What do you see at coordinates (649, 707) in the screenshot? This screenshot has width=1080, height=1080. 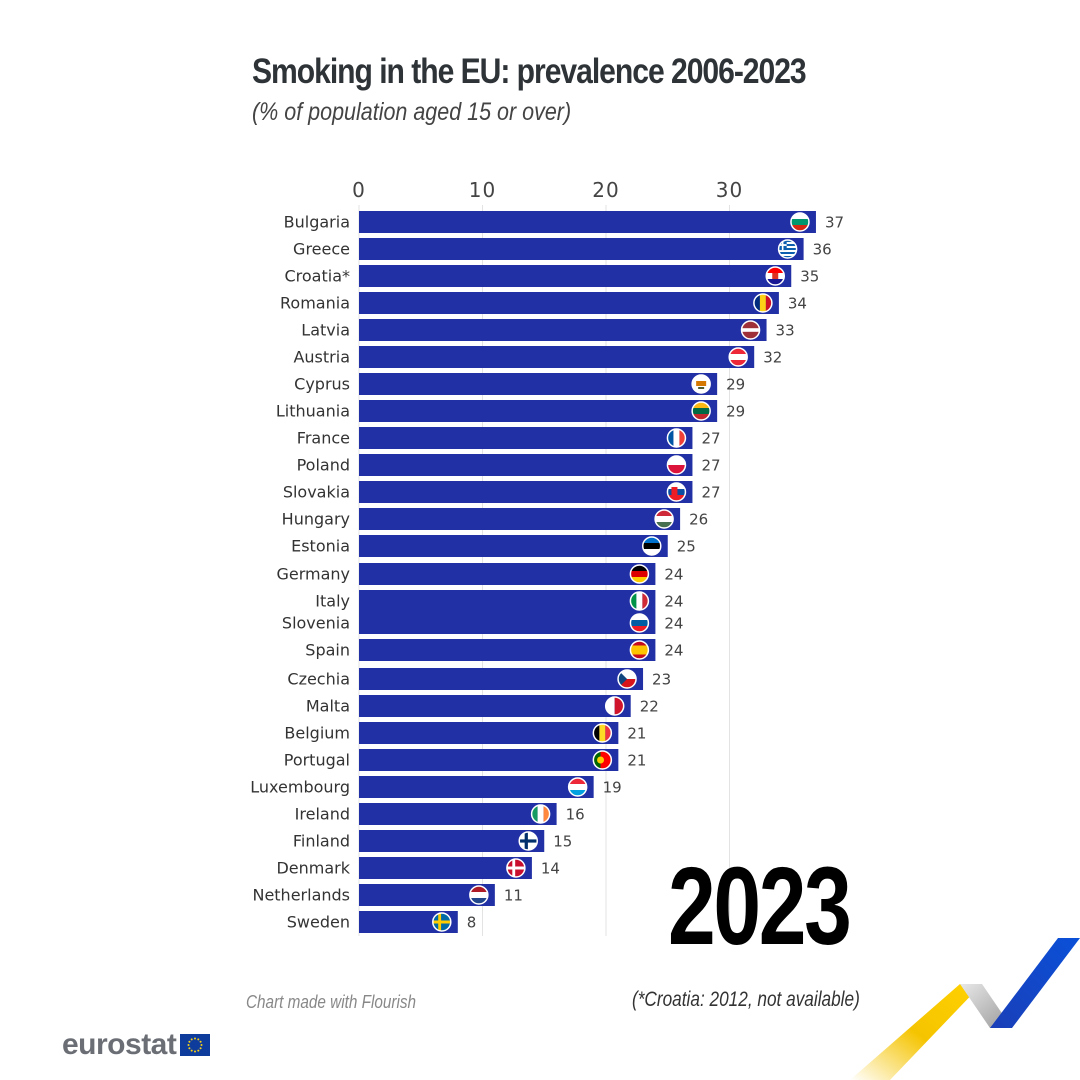 I see `data-label: 22` at bounding box center [649, 707].